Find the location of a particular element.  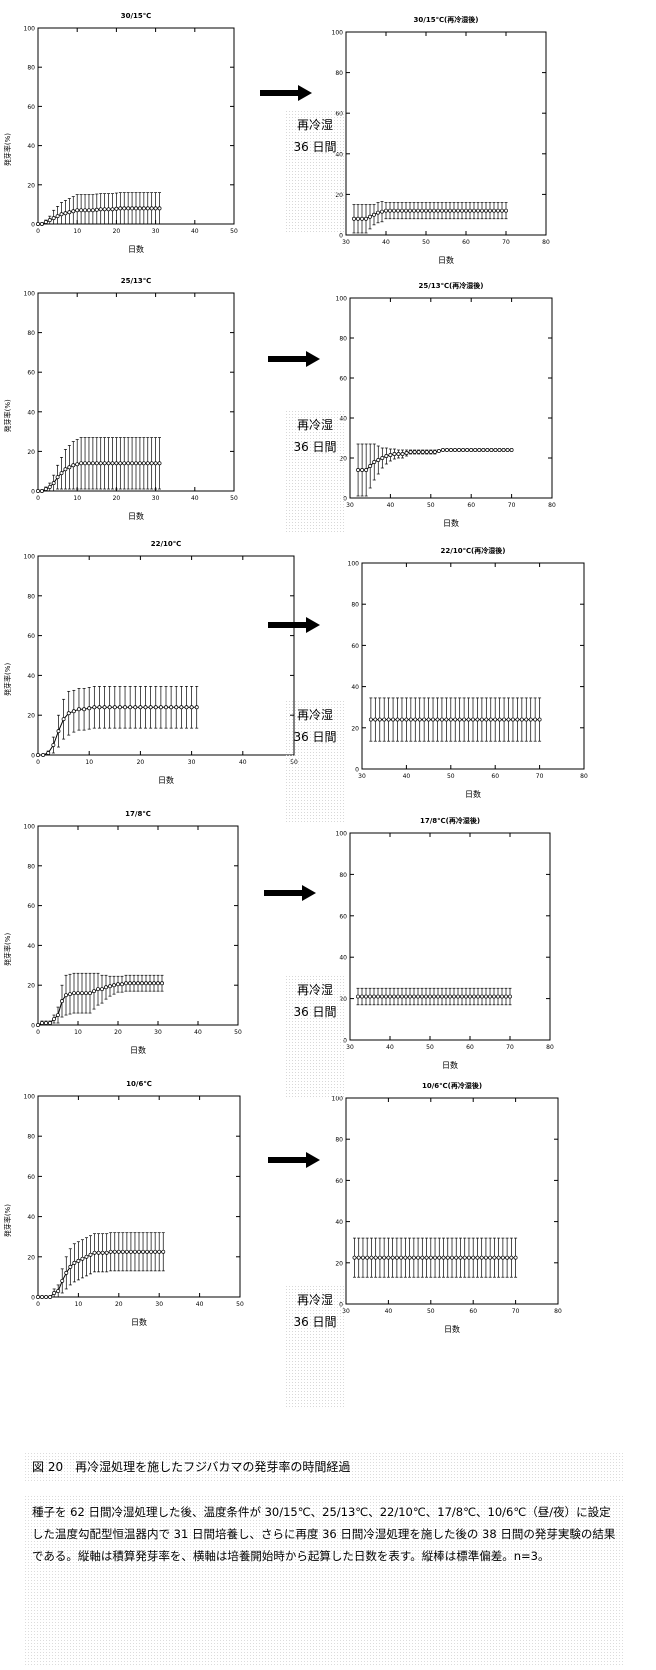

x-tick-label: 0 is located at coordinates (38, 498).